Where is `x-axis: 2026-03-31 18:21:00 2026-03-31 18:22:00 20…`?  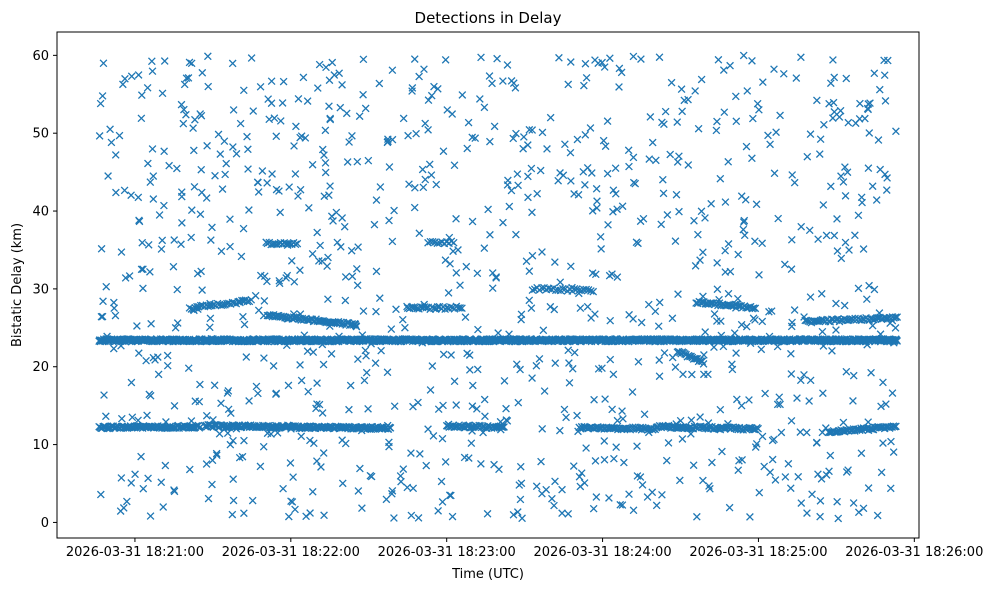 x-axis: 2026-03-31 18:21:00 2026-03-31 18:22:00 20… is located at coordinates (524, 549).